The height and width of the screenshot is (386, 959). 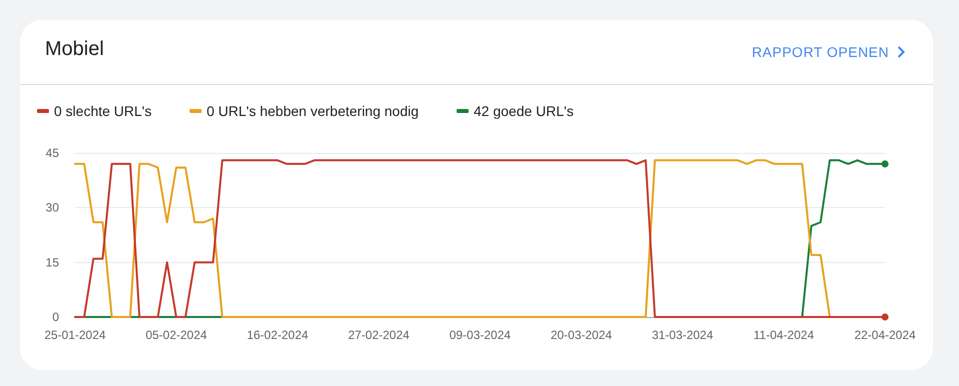 What do you see at coordinates (480, 335) in the screenshot?
I see `x-tick-label: 09-03-2024` at bounding box center [480, 335].